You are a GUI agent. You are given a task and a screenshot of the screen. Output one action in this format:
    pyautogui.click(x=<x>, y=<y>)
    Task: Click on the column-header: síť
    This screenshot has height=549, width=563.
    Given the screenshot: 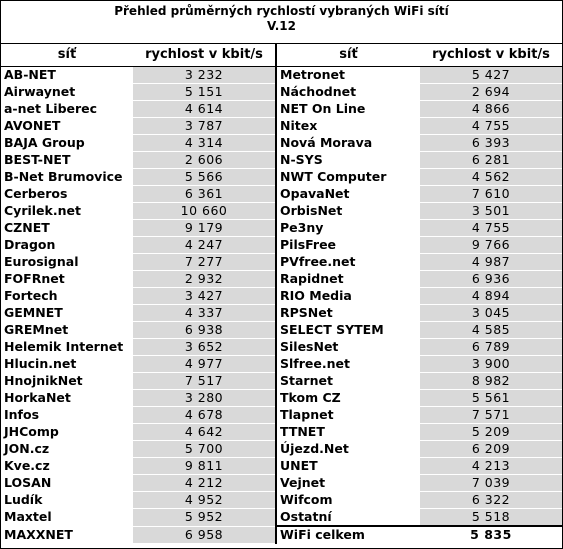 What is the action you would take?
    pyautogui.click(x=348, y=55)
    